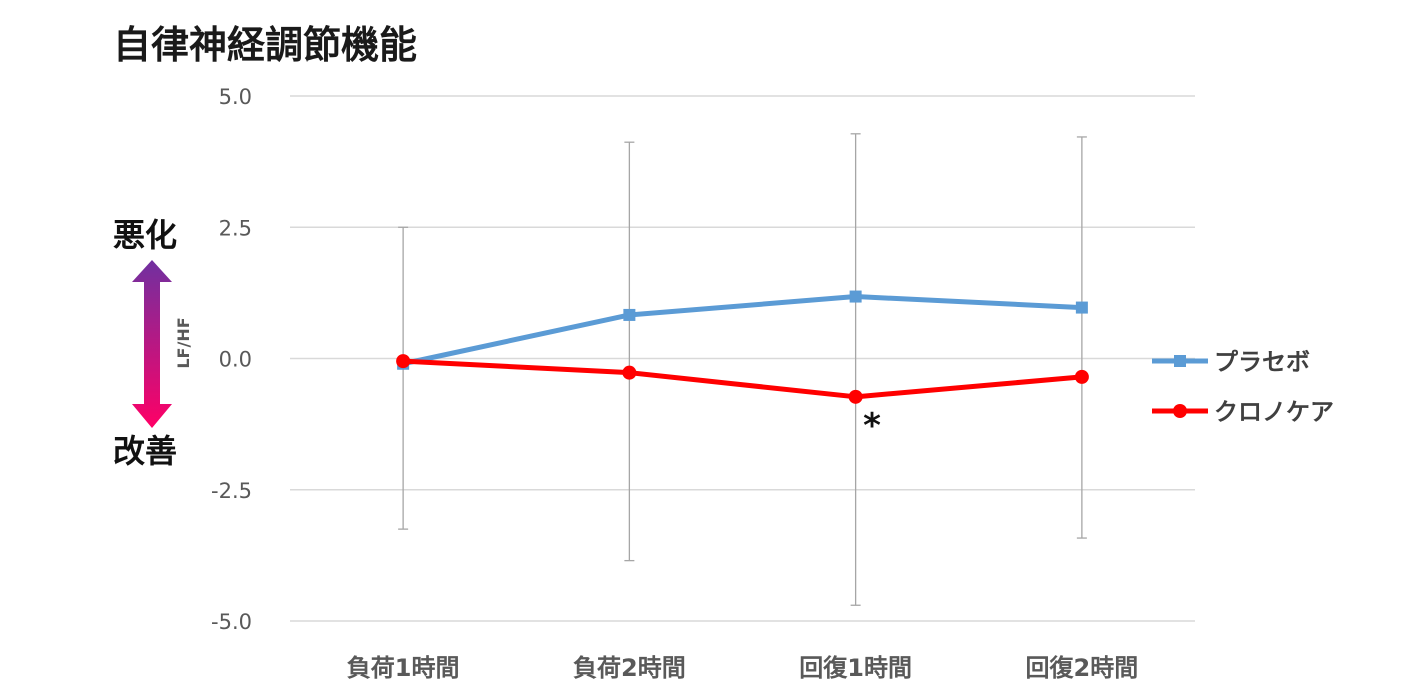 The height and width of the screenshot is (688, 1401). Describe the element at coordinates (1082, 668) in the screenshot. I see `x-category-label: 回復2時間` at that location.